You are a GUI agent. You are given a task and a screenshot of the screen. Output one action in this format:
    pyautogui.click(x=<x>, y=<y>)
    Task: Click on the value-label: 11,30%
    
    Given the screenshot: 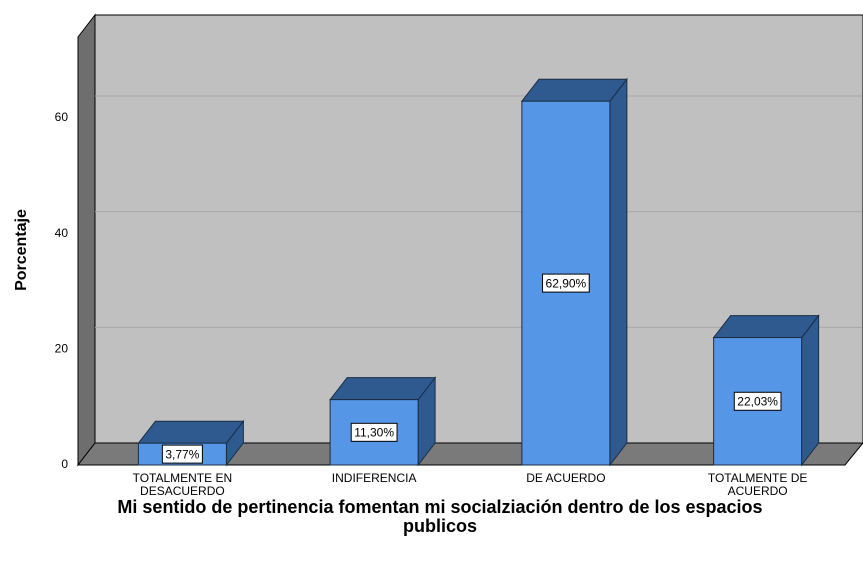 What is the action you would take?
    pyautogui.click(x=374, y=432)
    